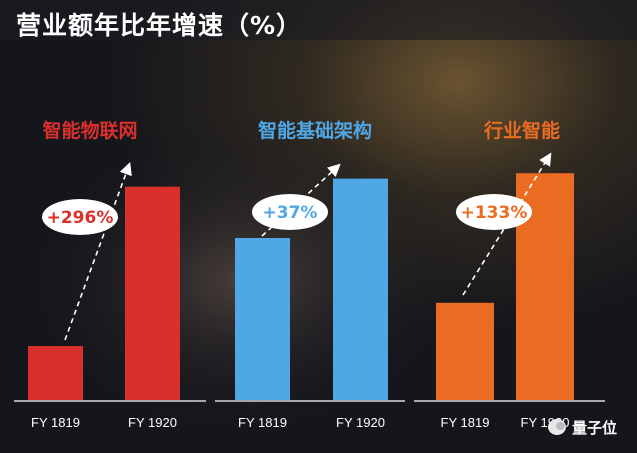 This screenshot has width=637, height=453. I want to click on watermark-text: 量子位, so click(595, 427).